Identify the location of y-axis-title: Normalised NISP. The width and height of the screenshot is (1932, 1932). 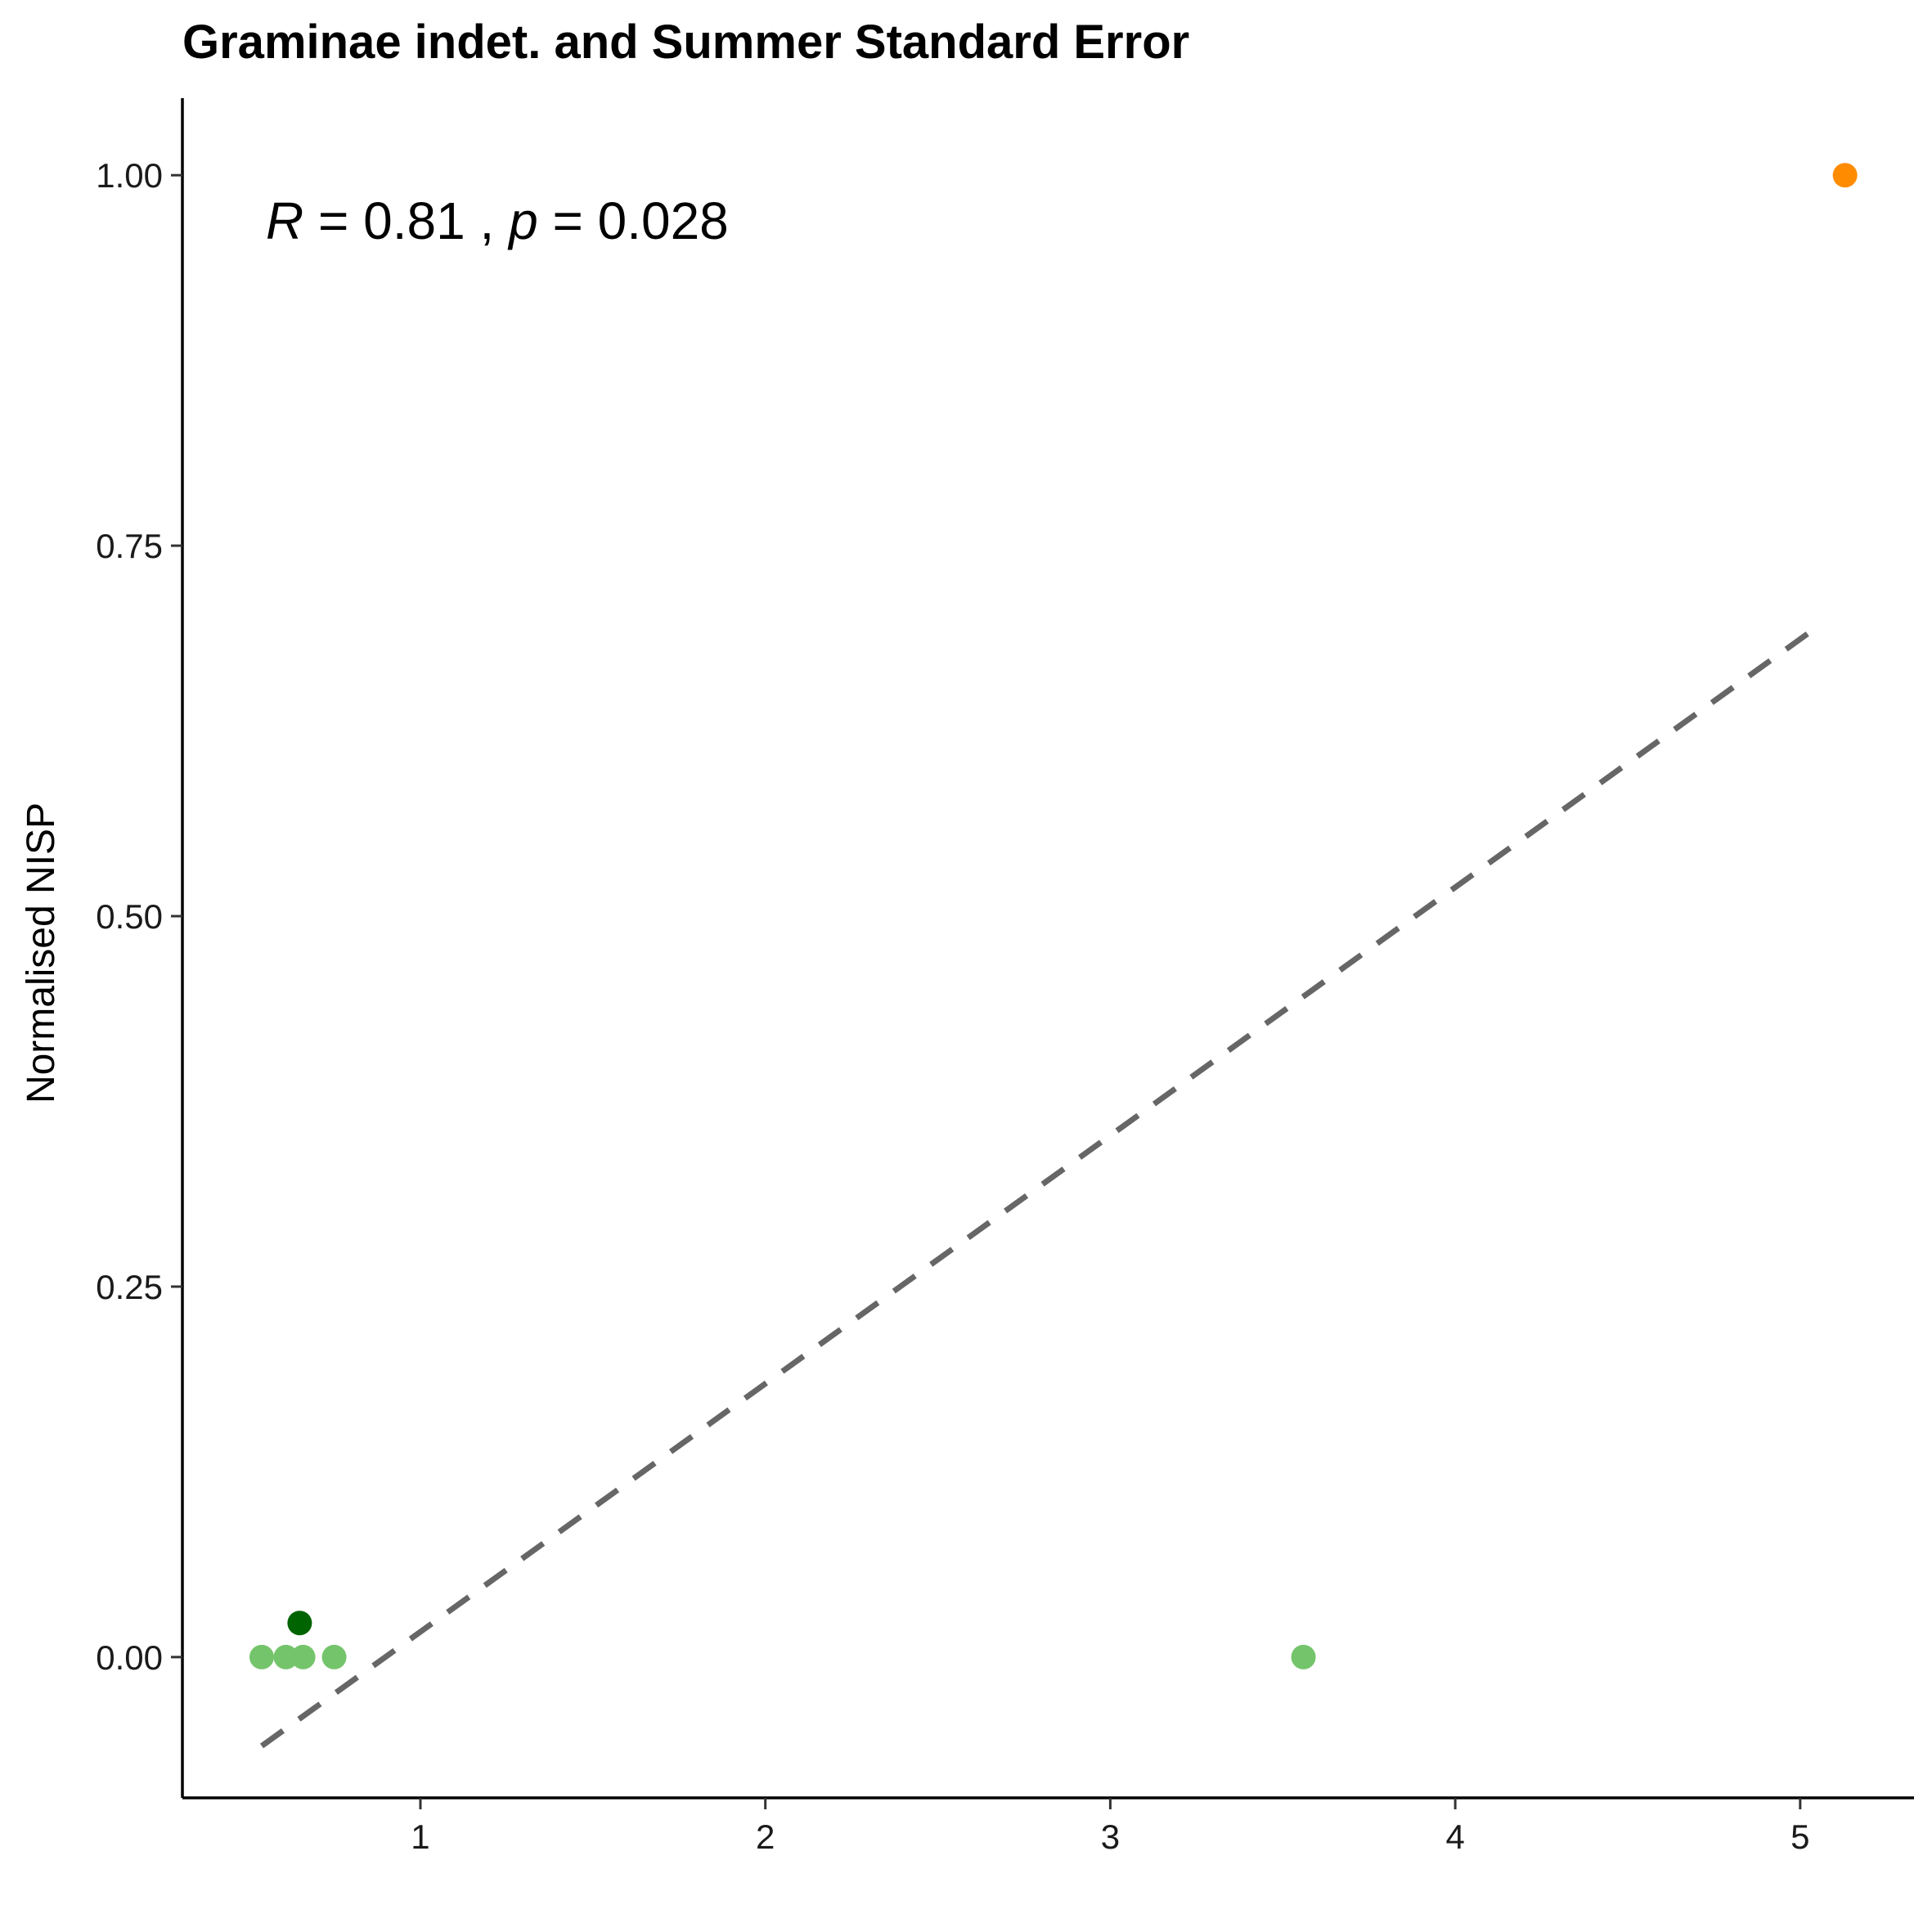
(42, 953).